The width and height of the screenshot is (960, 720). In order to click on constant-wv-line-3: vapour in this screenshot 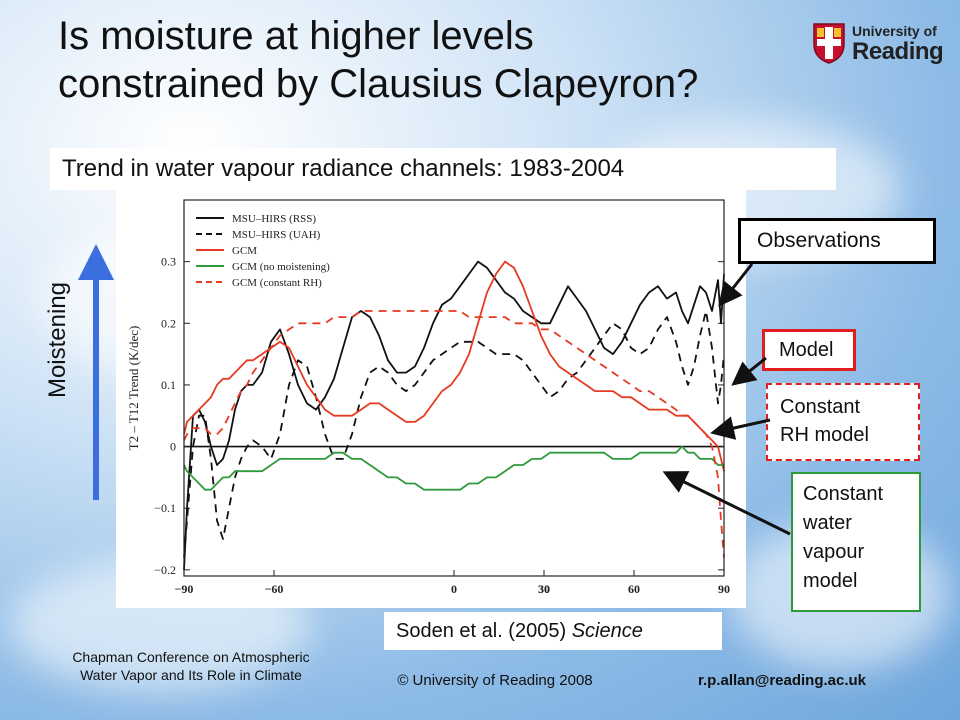, I will do `click(834, 552)`.